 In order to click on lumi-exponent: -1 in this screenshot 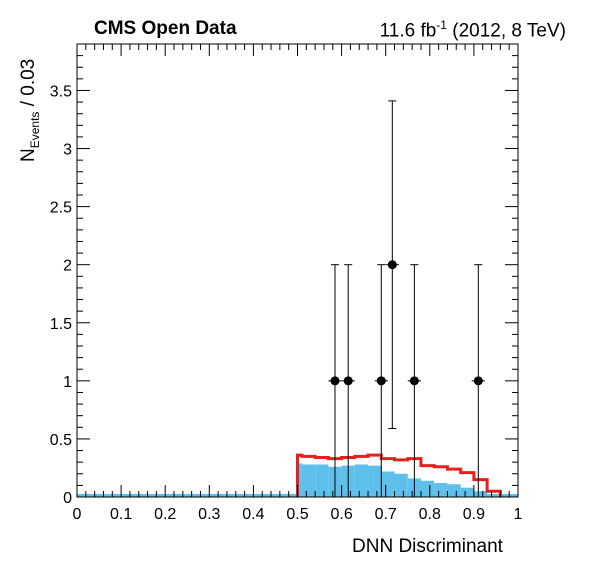, I will do `click(441, 25)`.